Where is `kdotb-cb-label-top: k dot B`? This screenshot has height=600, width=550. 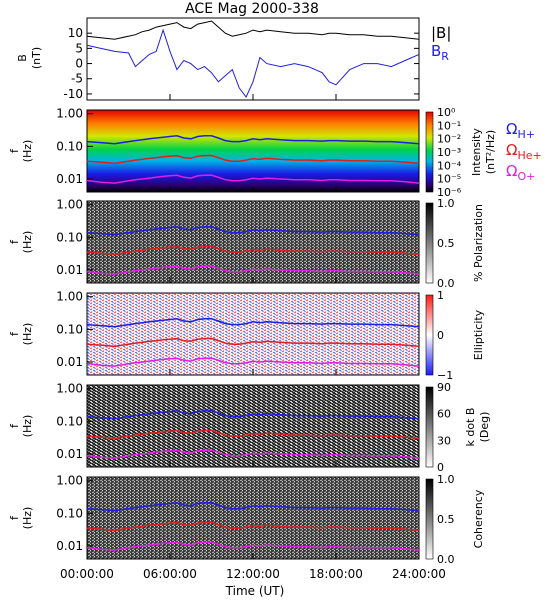
kdotb-cb-label-top: k dot B is located at coordinates (470, 427).